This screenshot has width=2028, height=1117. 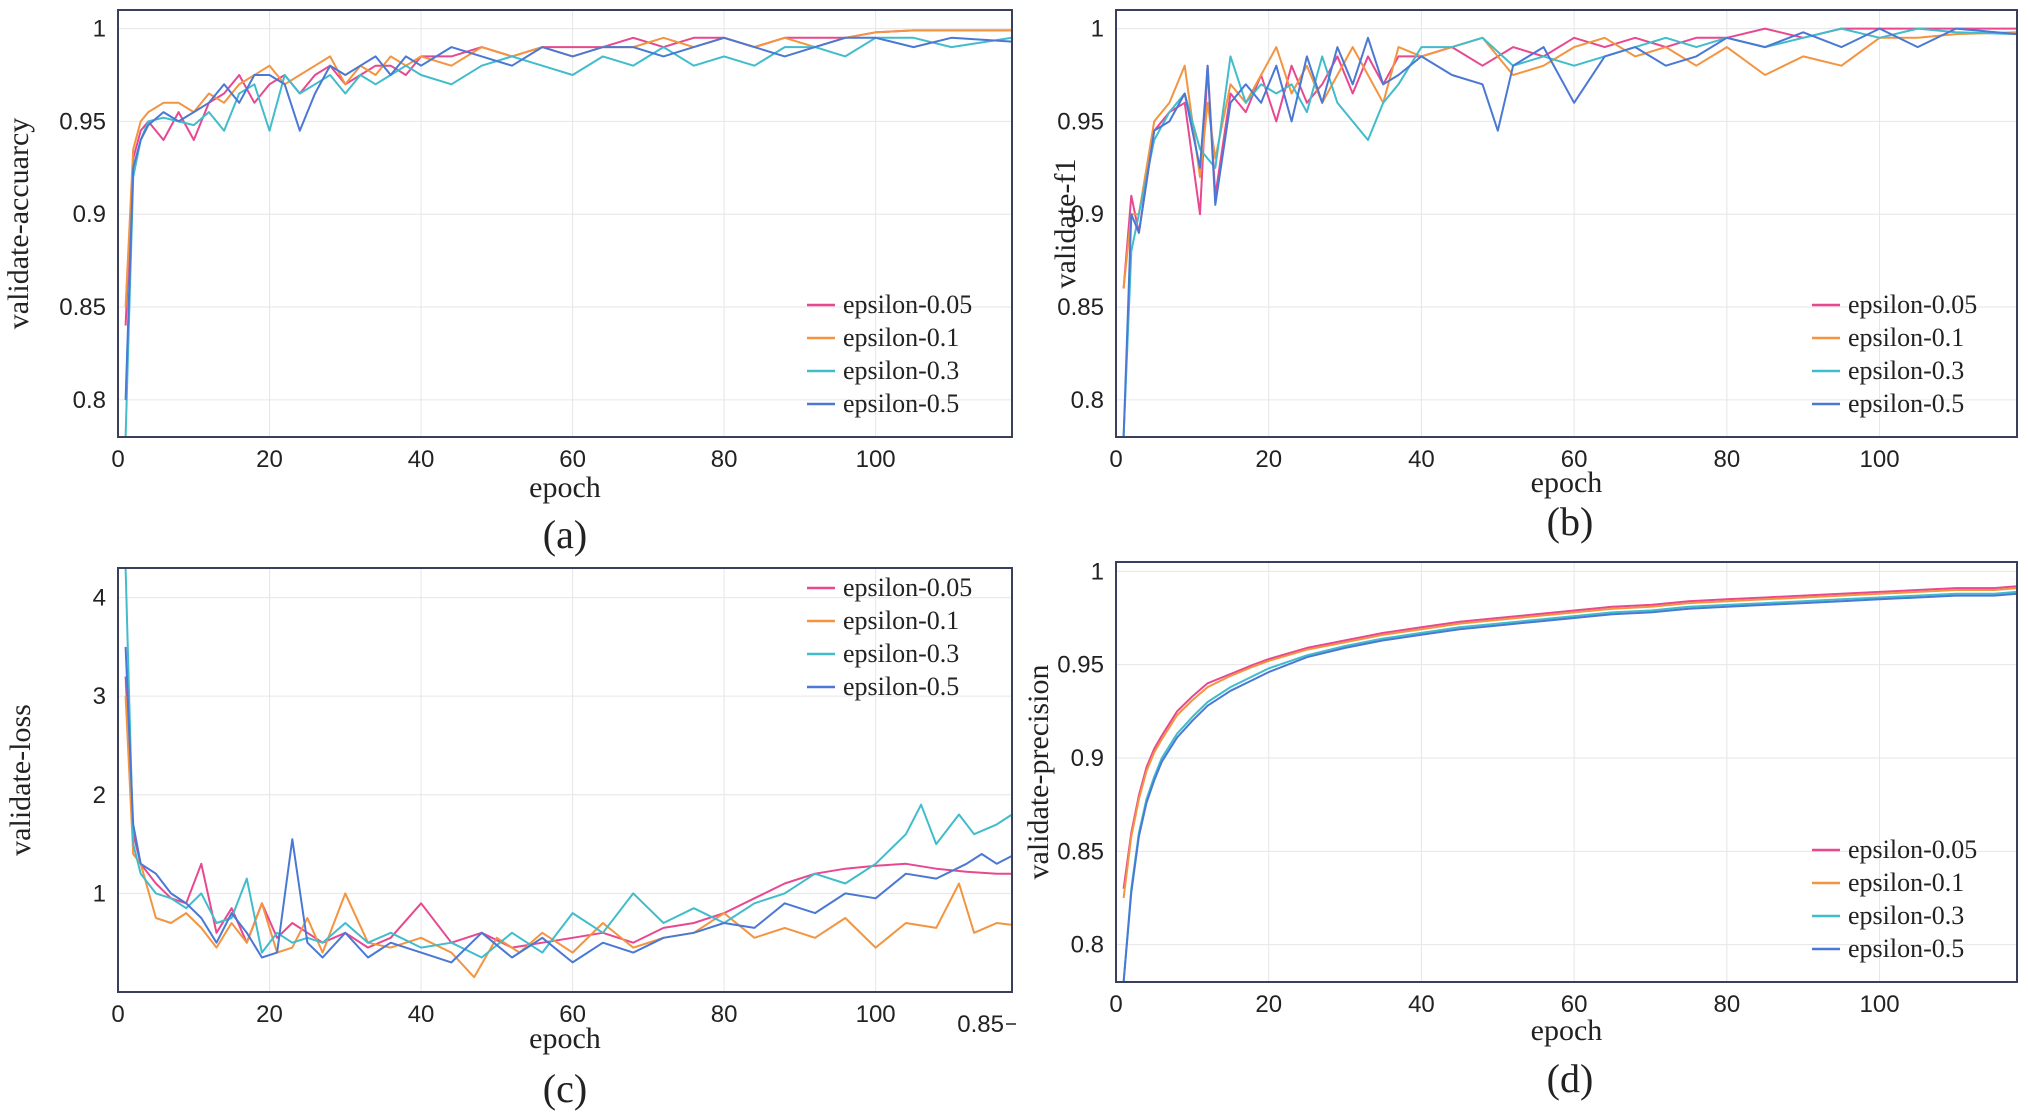 I want to click on panel-caption: (a), so click(x=565, y=534).